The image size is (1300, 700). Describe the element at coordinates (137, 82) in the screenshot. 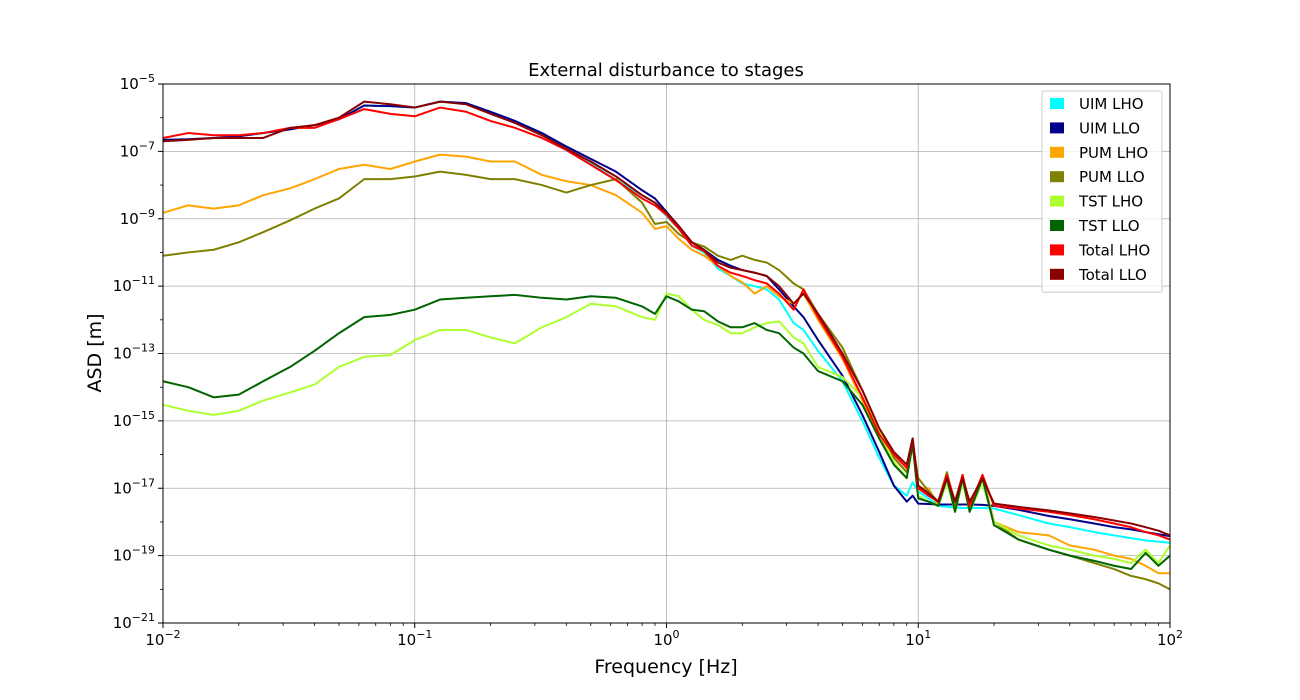

I see `y-tick-label: 10⁻⁵` at that location.